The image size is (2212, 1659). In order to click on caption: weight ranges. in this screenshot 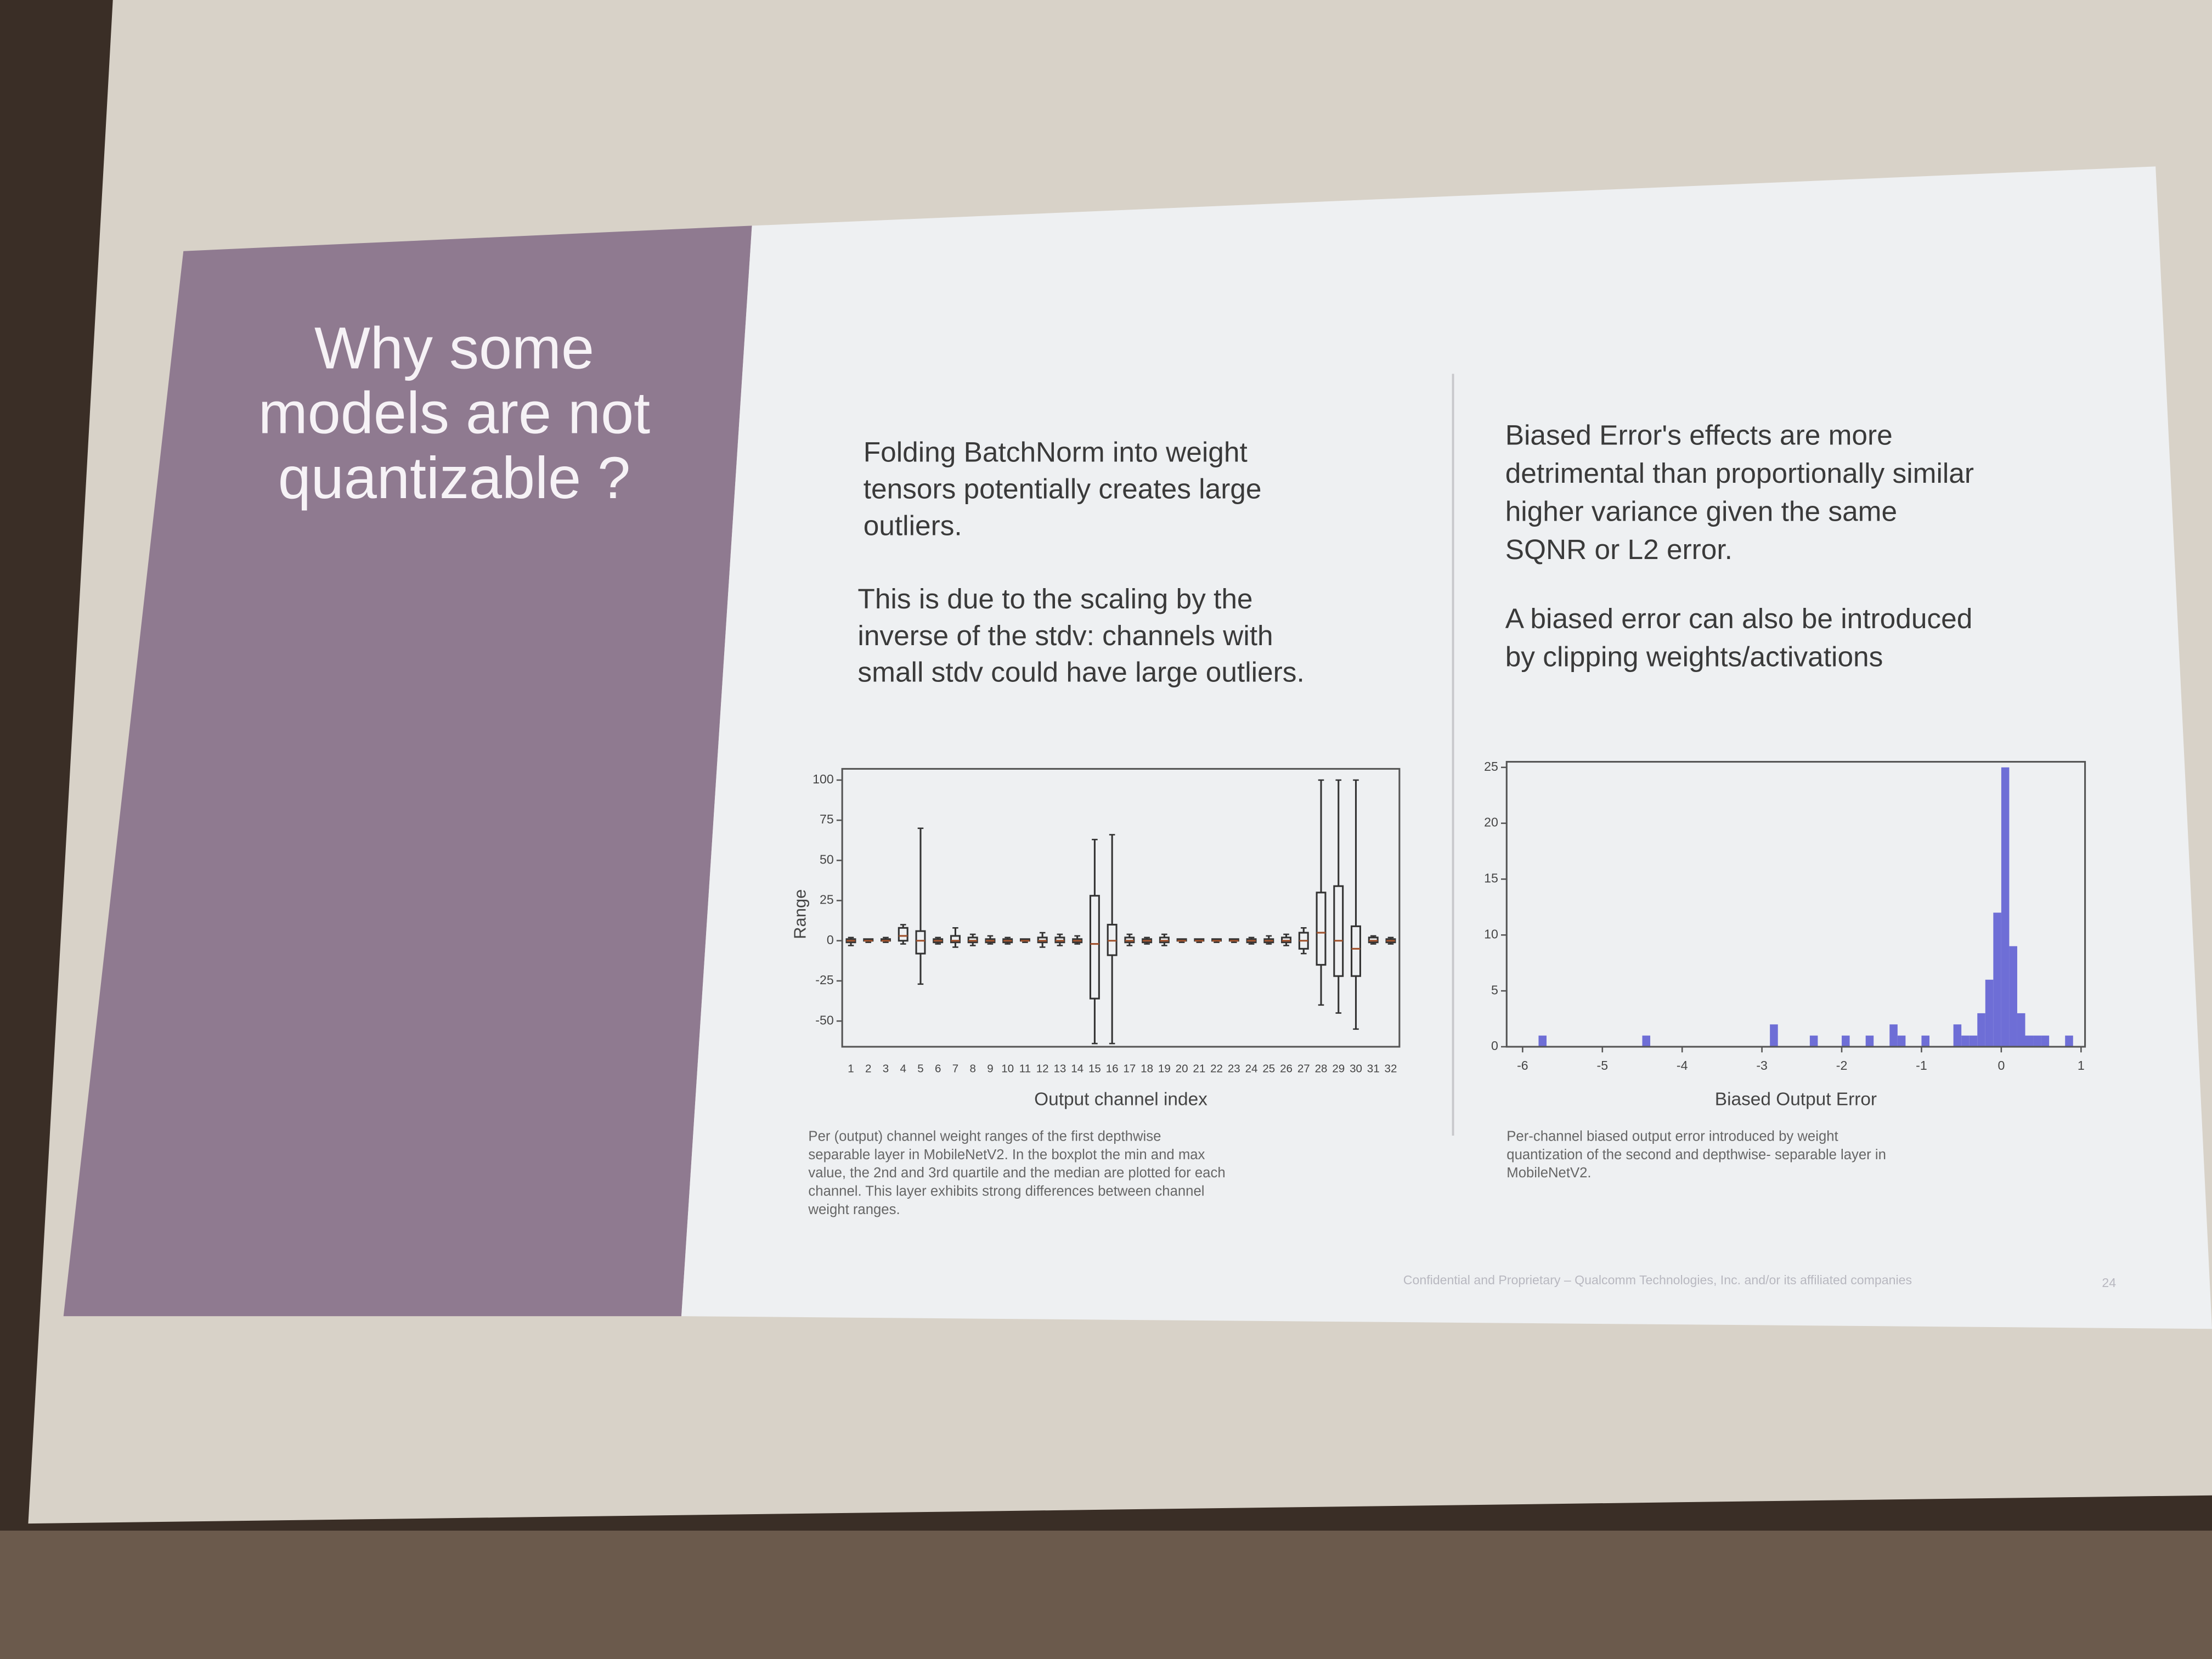, I will do `click(854, 1209)`.